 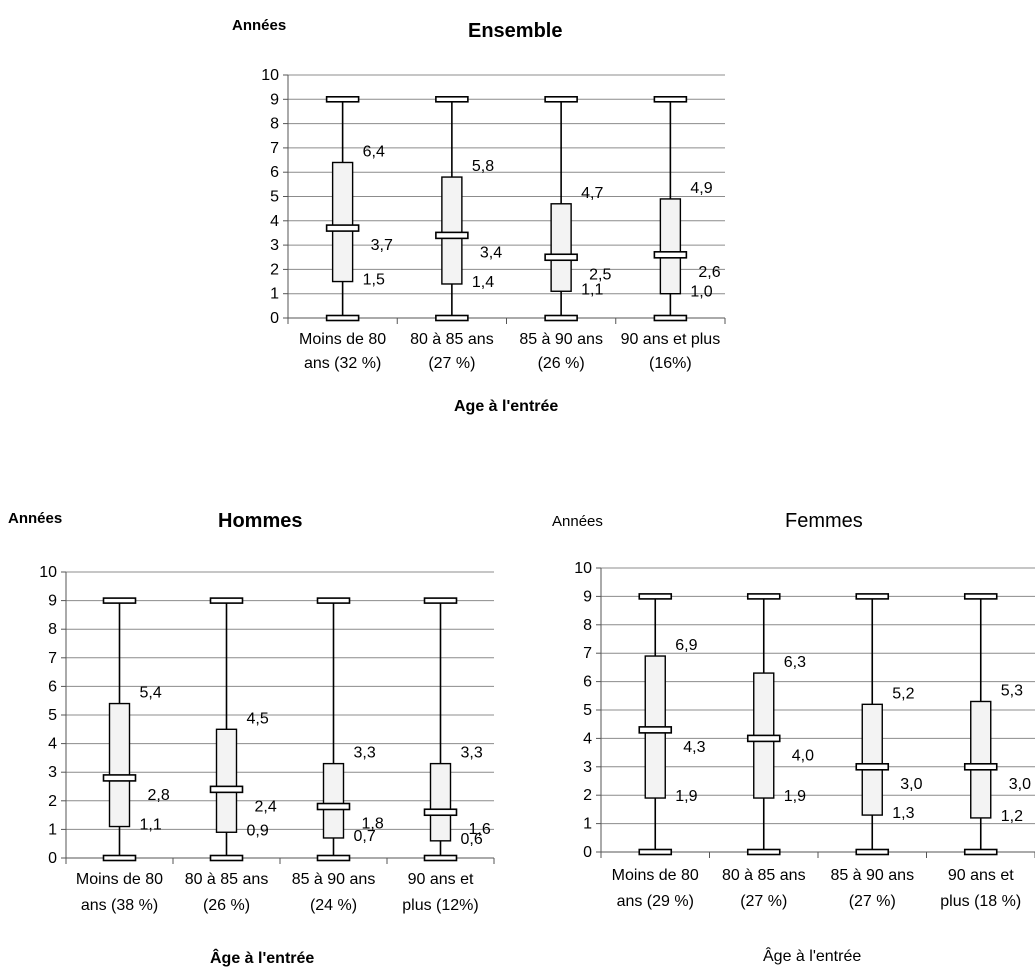 What do you see at coordinates (1012, 690) in the screenshot?
I see `q3-label: 5,3` at bounding box center [1012, 690].